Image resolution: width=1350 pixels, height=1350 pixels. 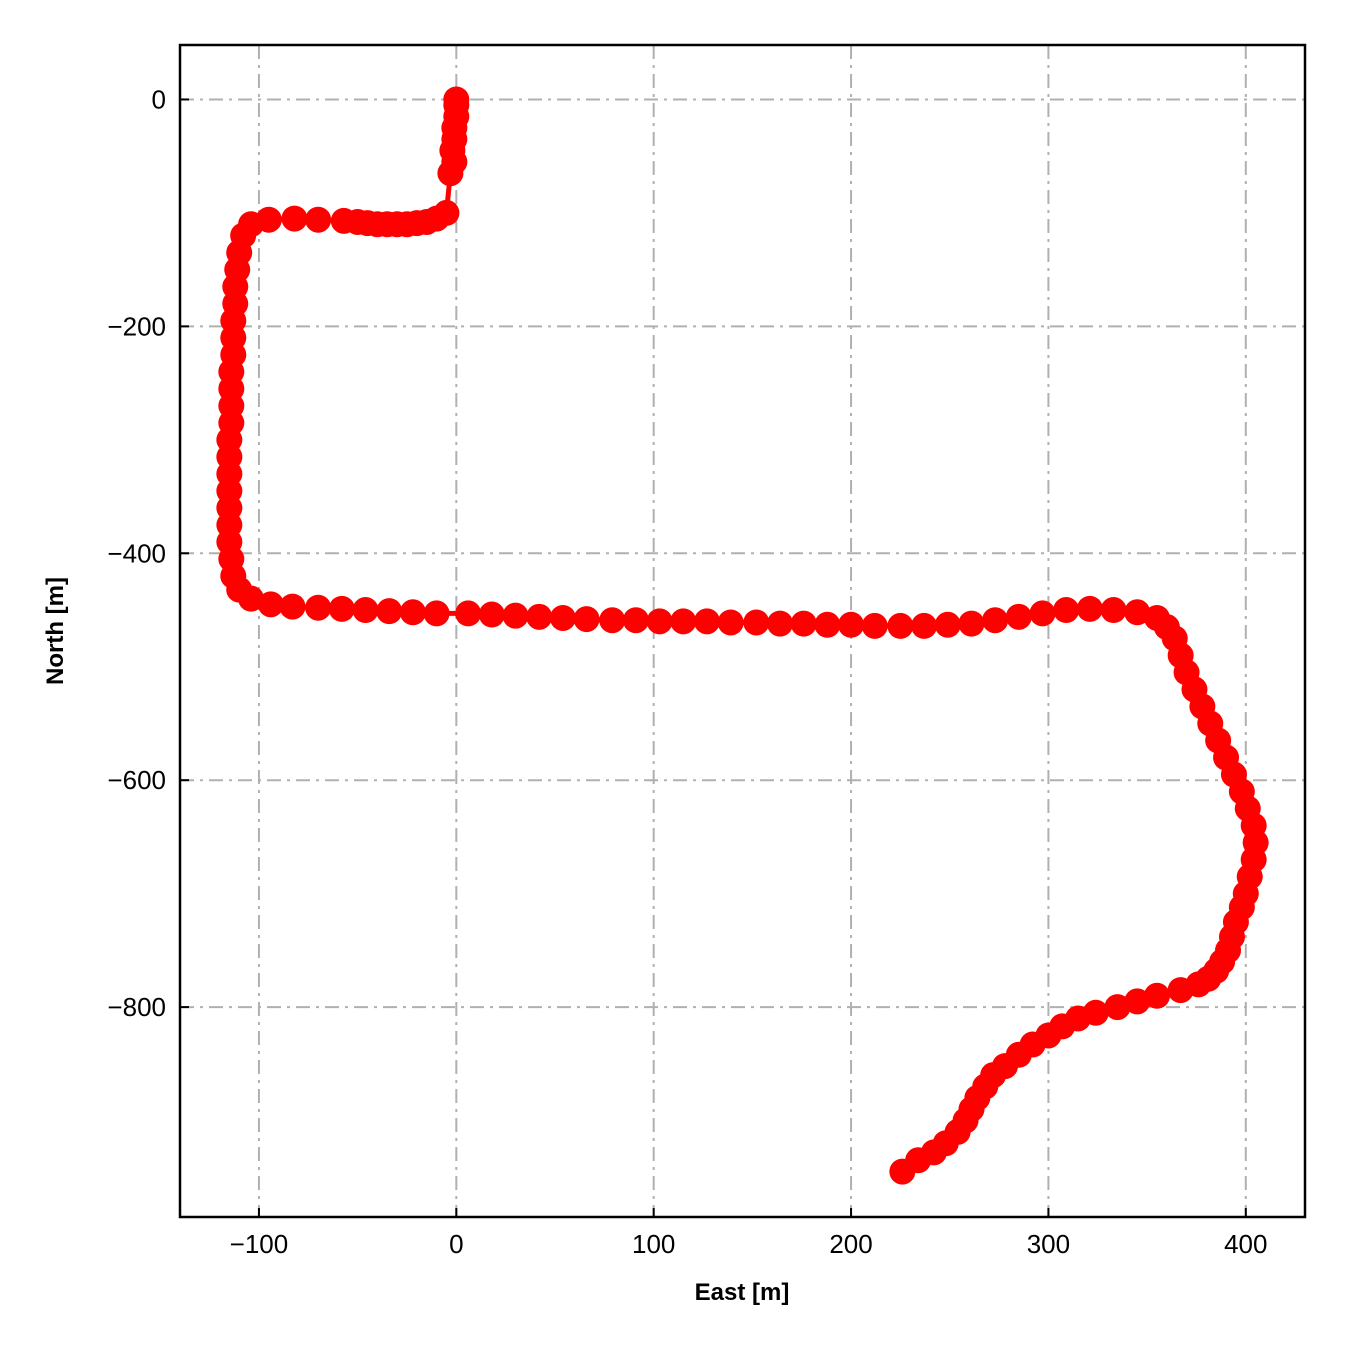 What do you see at coordinates (159, 99) in the screenshot?
I see `y-tick-label: 0` at bounding box center [159, 99].